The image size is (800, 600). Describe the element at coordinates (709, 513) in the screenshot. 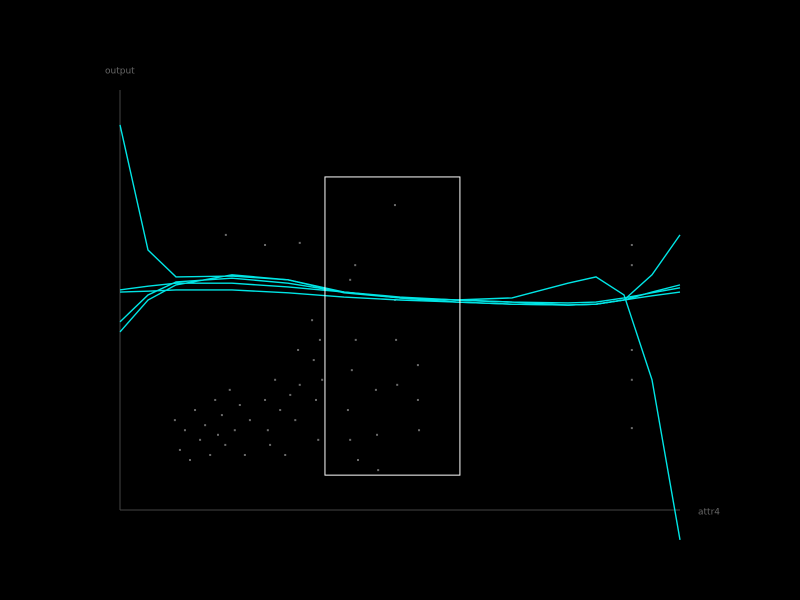

I see `x-axis-label: attr4` at that location.